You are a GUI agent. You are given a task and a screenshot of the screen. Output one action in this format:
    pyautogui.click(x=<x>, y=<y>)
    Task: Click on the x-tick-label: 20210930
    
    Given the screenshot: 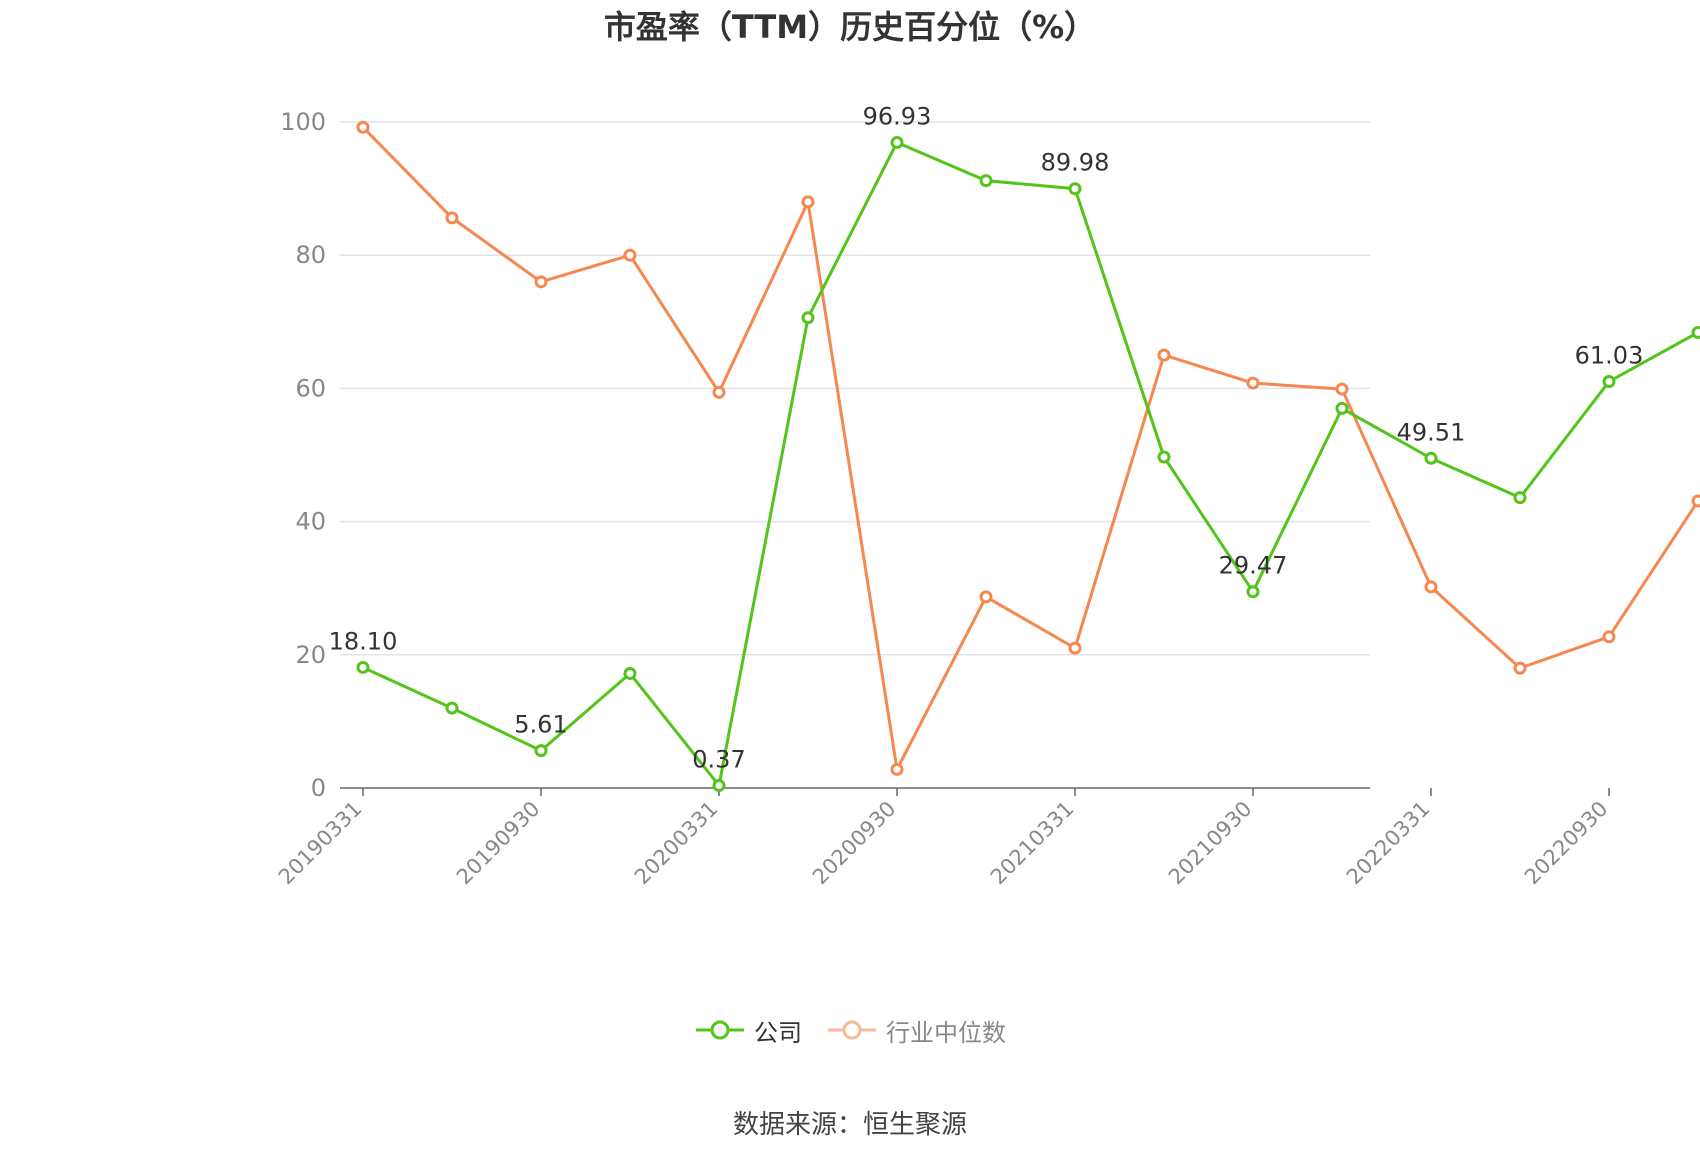 What is the action you would take?
    pyautogui.click(x=1210, y=843)
    